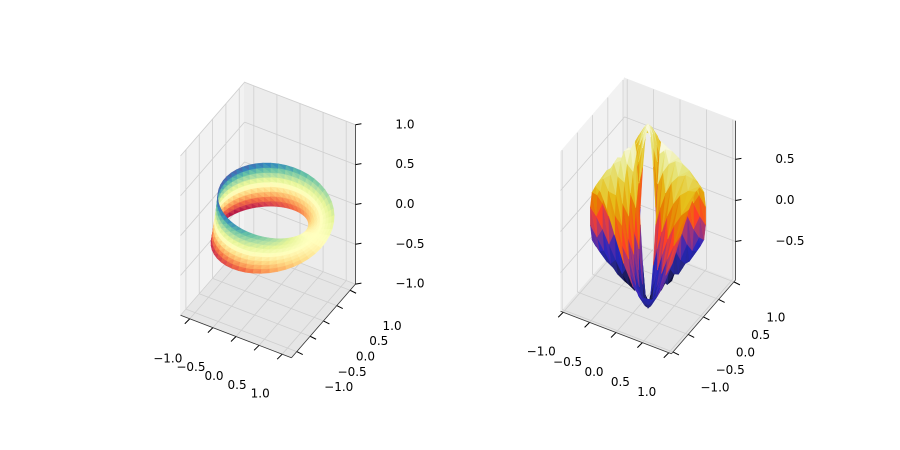 The image size is (900, 450). What do you see at coordinates (409, 284) in the screenshot?
I see `z-tick-label: −1.0` at bounding box center [409, 284].